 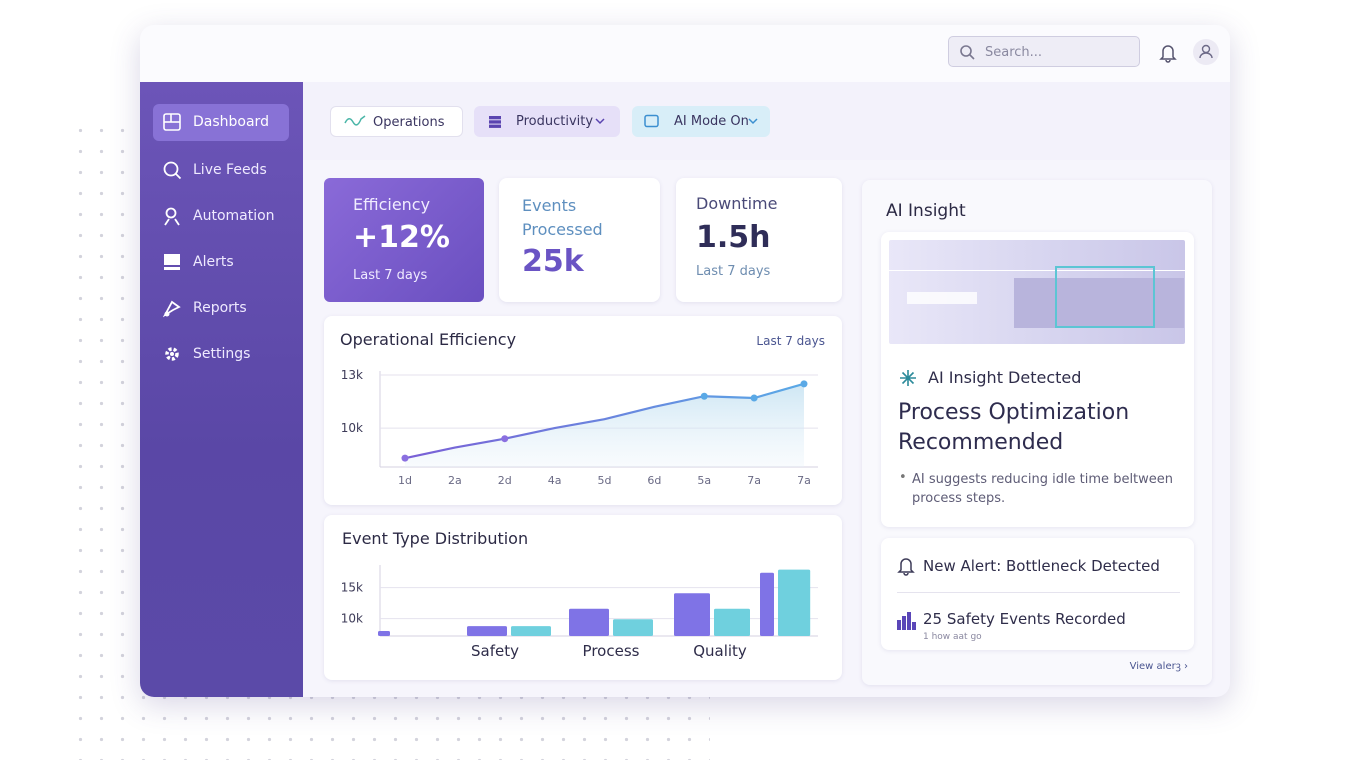 What do you see at coordinates (605, 480) in the screenshot?
I see `x-tick-label: 5d` at bounding box center [605, 480].